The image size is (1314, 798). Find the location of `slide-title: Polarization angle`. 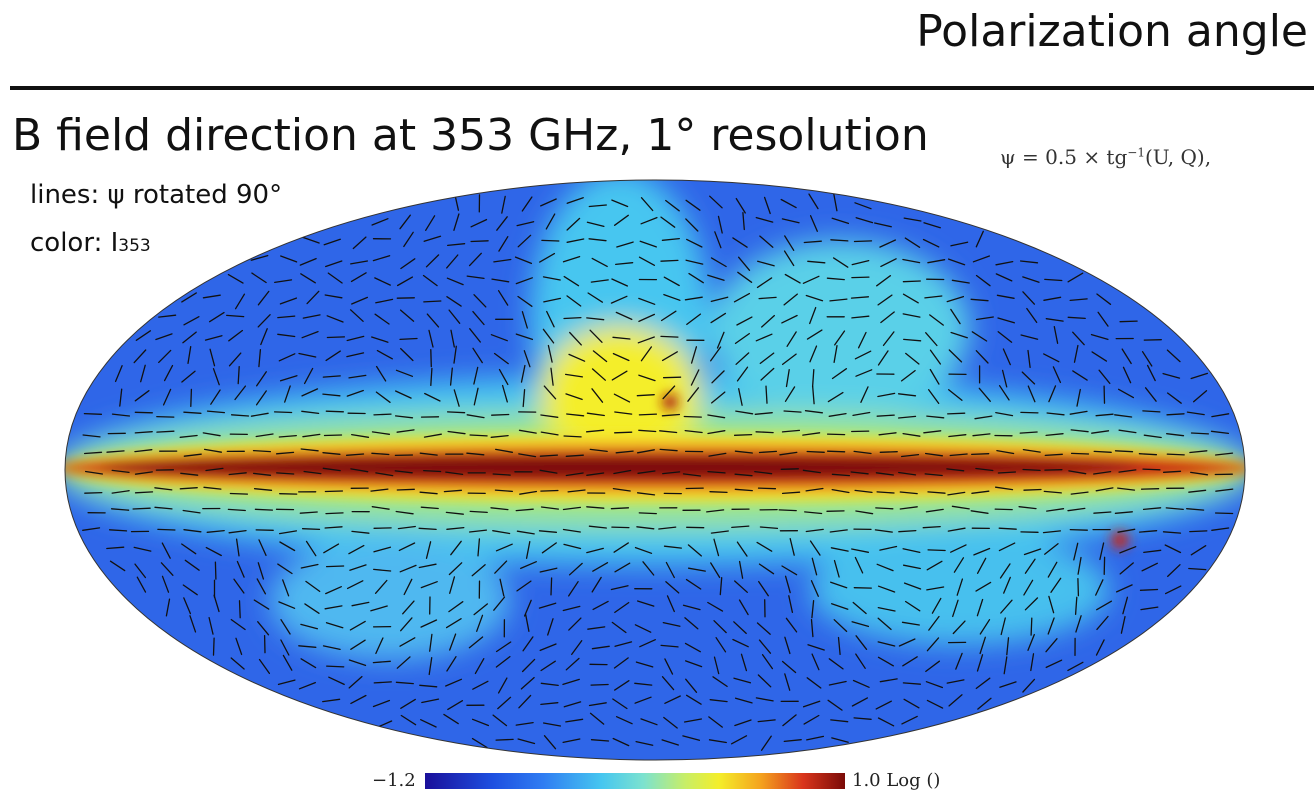

slide-title: Polarization angle is located at coordinates (1112, 31).